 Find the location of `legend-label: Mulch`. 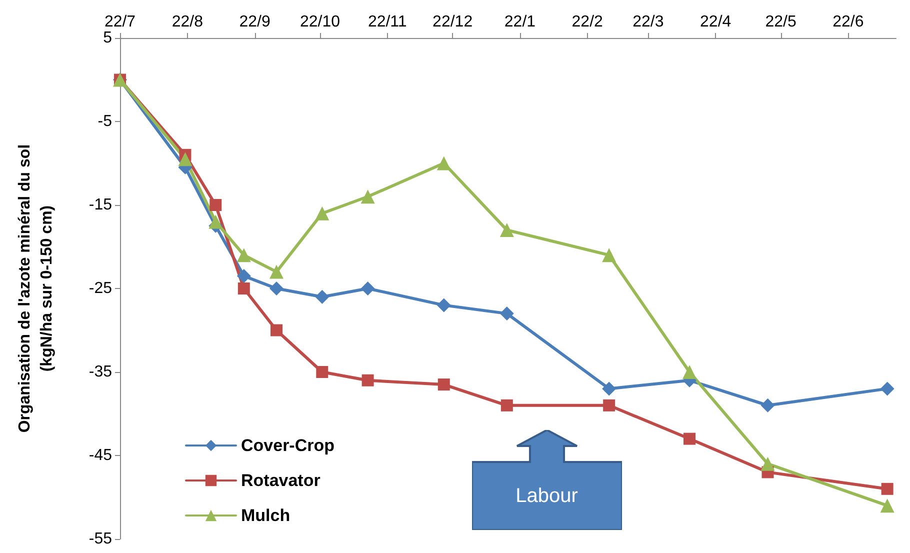

legend-label: Mulch is located at coordinates (265, 515).